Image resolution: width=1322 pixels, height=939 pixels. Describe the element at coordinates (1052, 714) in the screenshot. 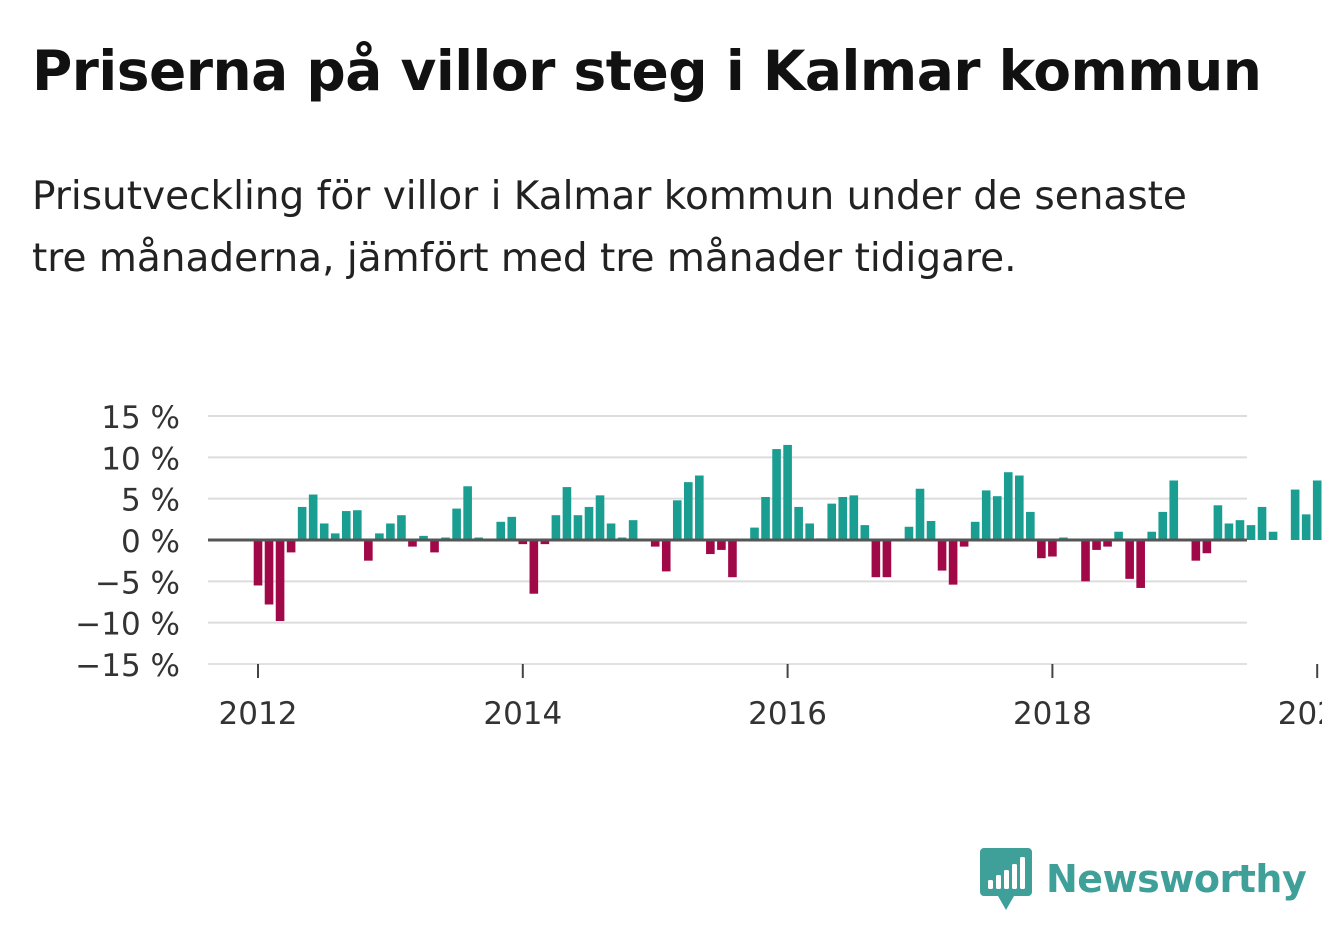

I see `x-tick-label: 2018` at that location.